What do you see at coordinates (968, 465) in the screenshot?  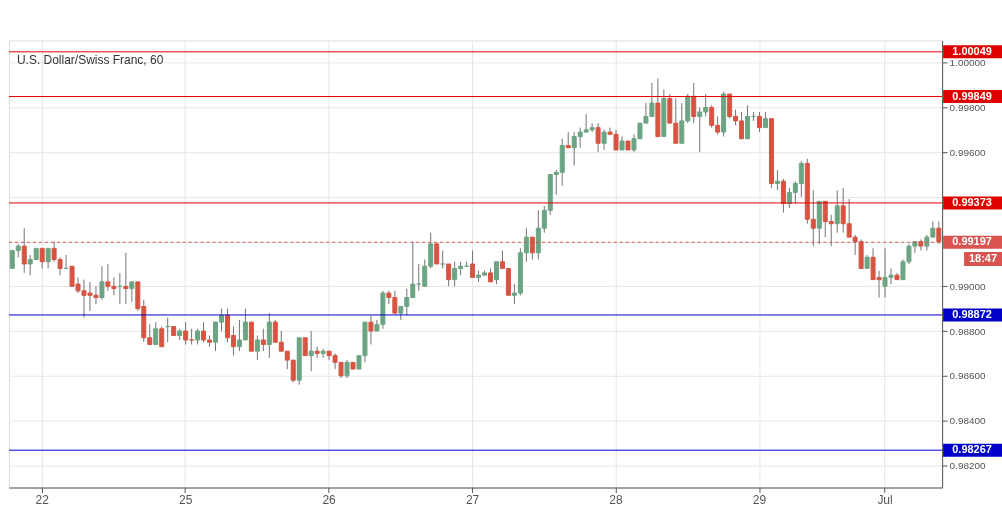 I see `y-tick-label: 0.98200` at bounding box center [968, 465].